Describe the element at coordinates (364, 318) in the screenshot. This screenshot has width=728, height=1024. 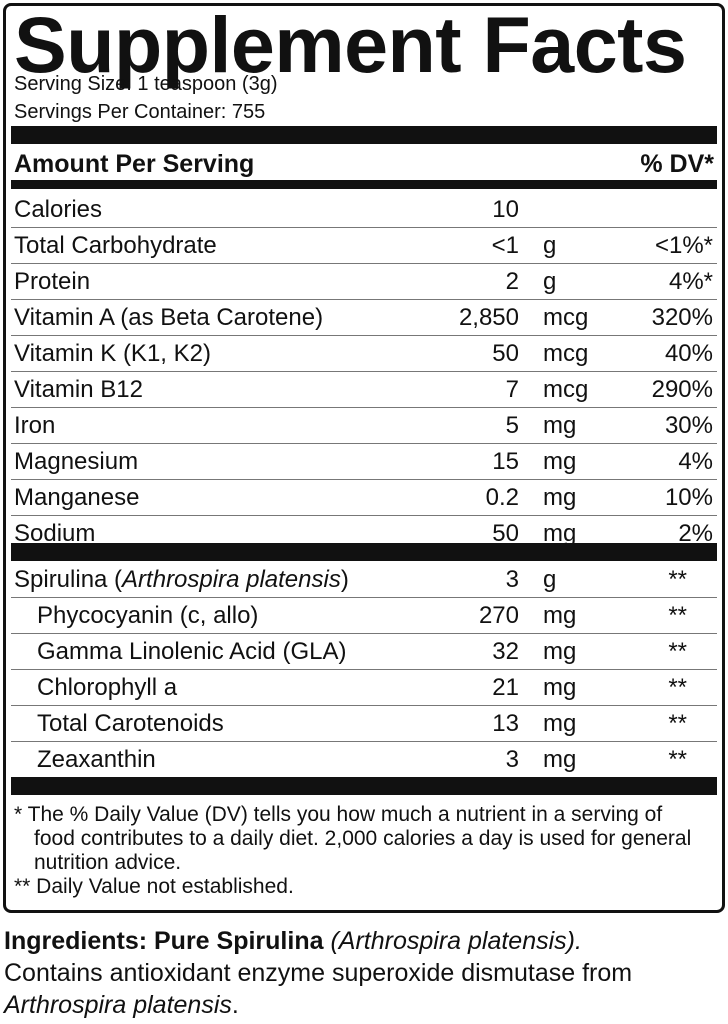
I see `nutrient-row: Vitamin A (as Beta Carotene) 2,850 mcg 320%` at that location.